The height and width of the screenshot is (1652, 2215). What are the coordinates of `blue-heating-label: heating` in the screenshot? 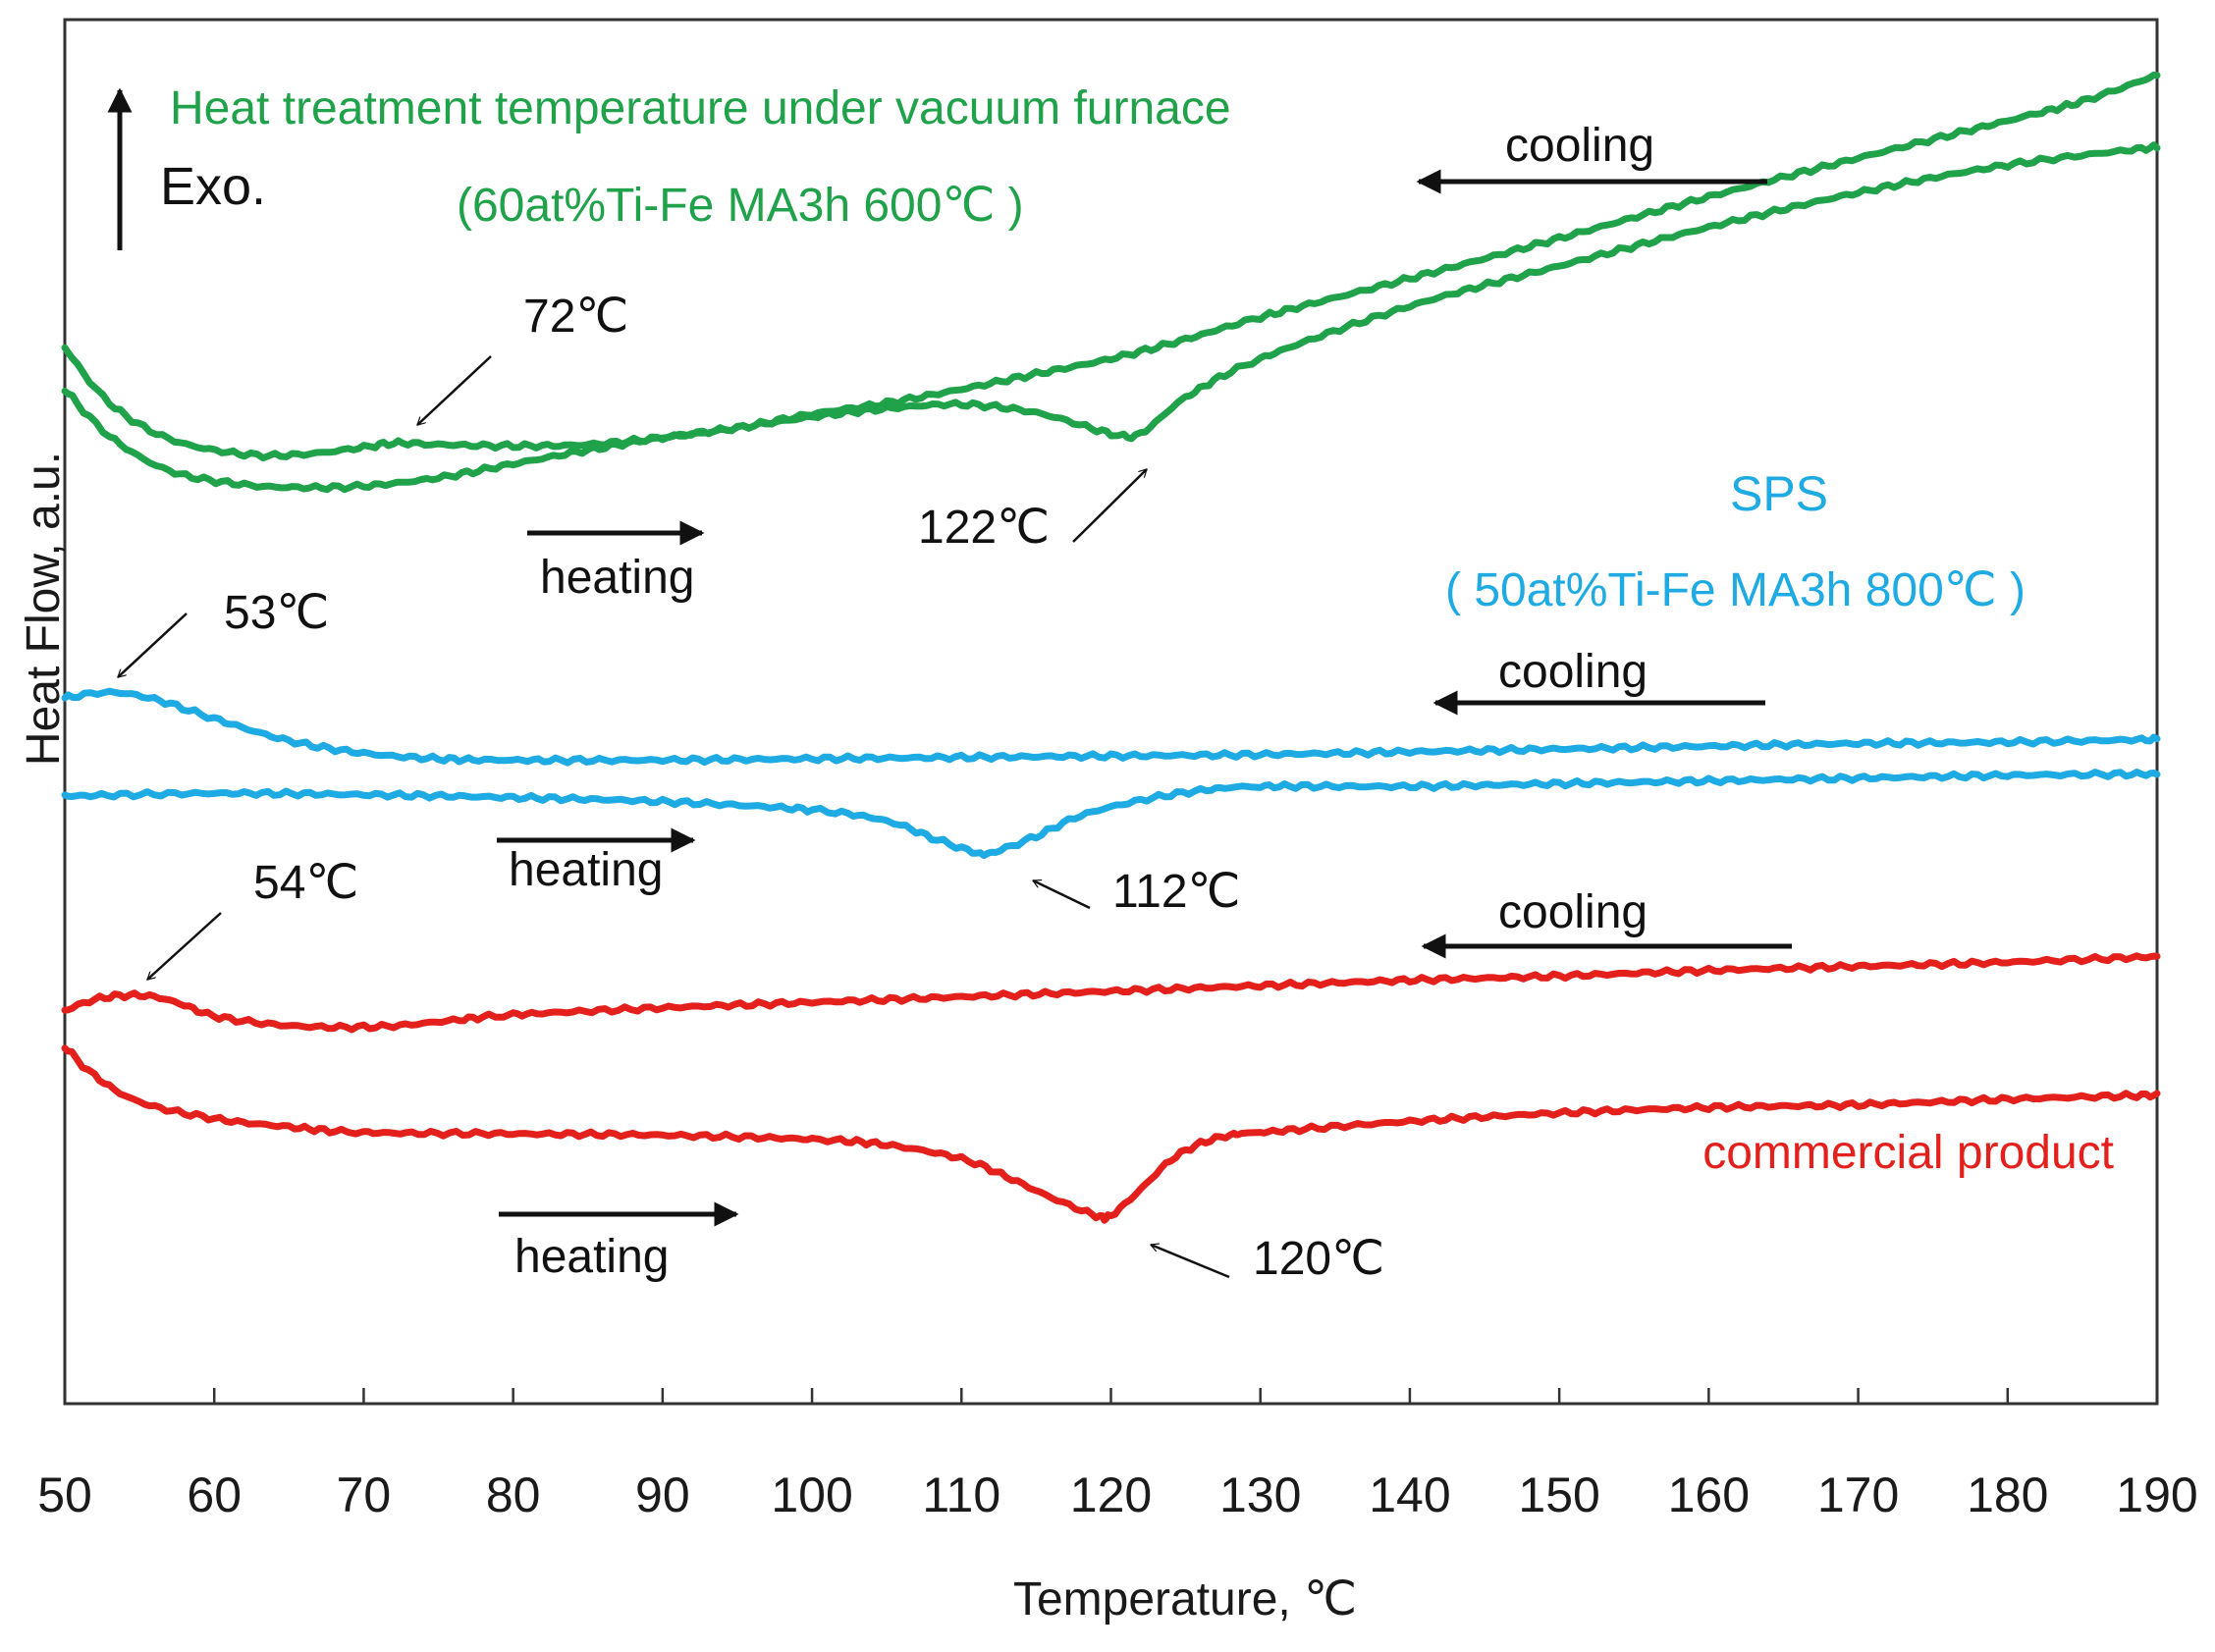 It's located at (586, 870).